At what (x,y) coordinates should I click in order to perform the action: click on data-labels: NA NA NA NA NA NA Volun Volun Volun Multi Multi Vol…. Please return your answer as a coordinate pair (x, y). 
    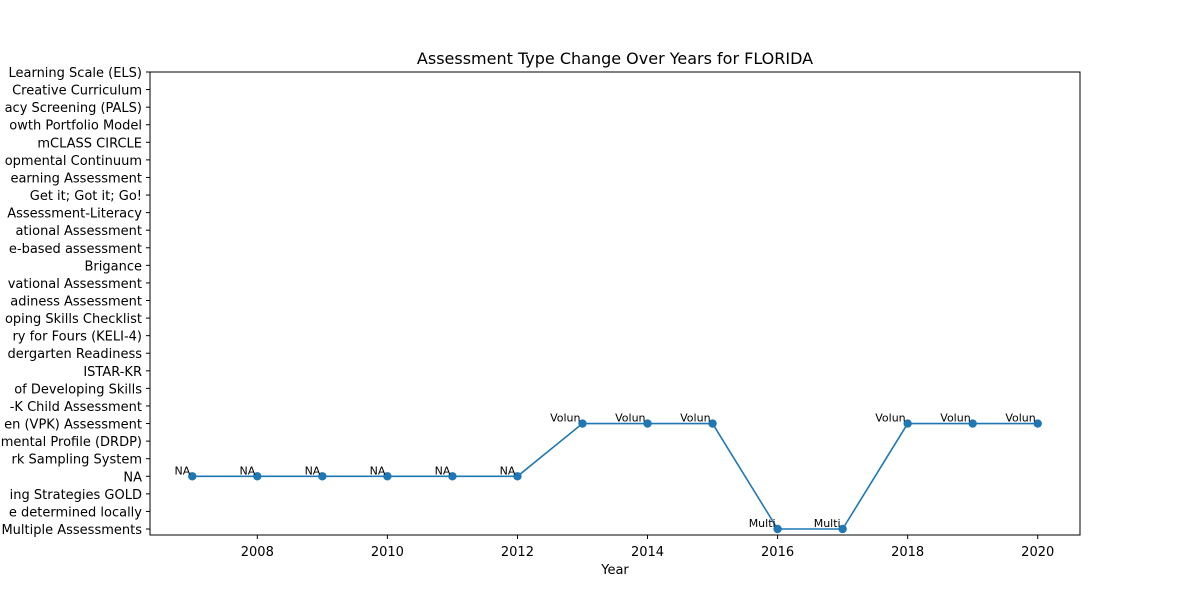
    Looking at the image, I should click on (605, 471).